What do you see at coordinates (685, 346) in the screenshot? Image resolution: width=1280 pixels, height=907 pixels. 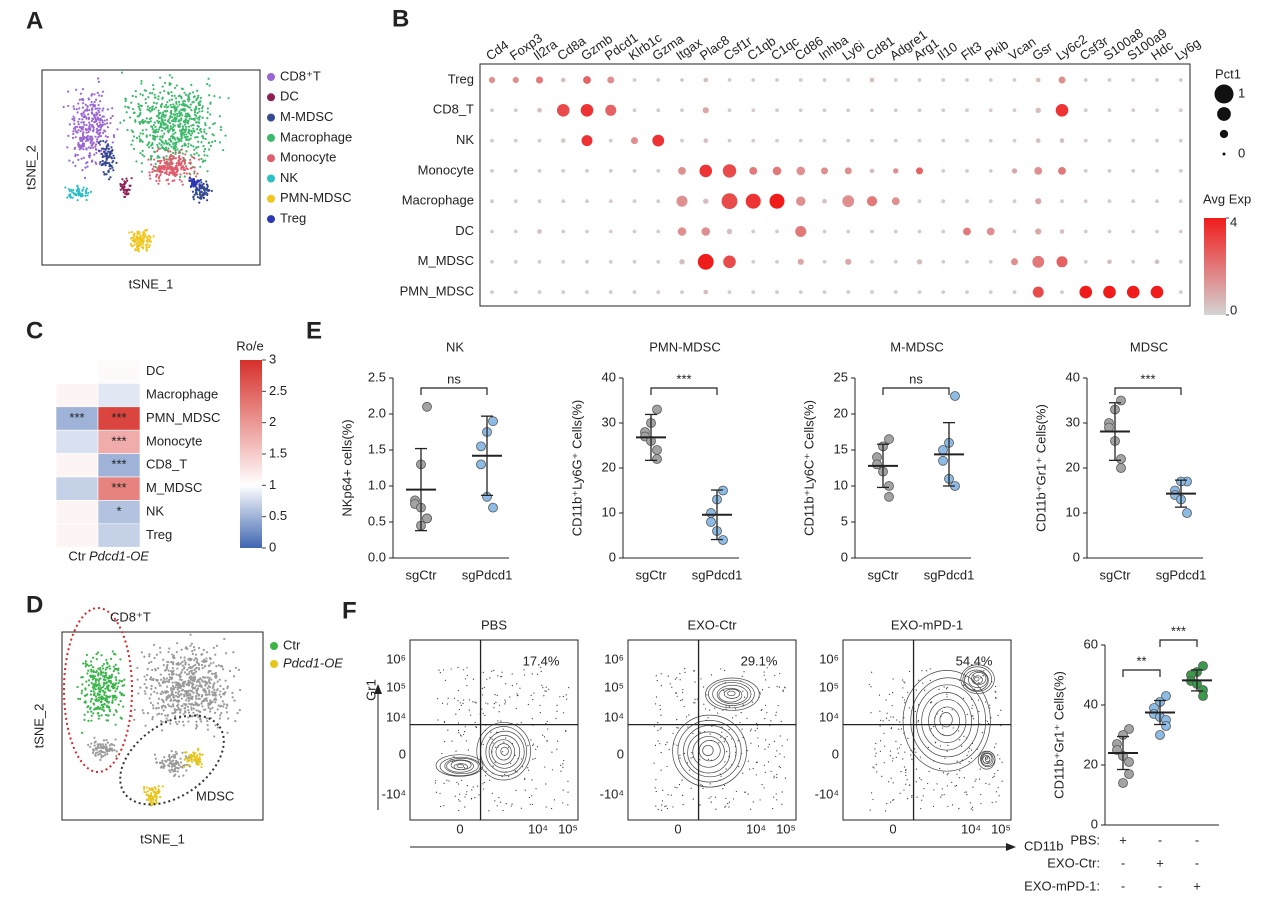 I see `panel-title: PMN-MDSC` at bounding box center [685, 346].